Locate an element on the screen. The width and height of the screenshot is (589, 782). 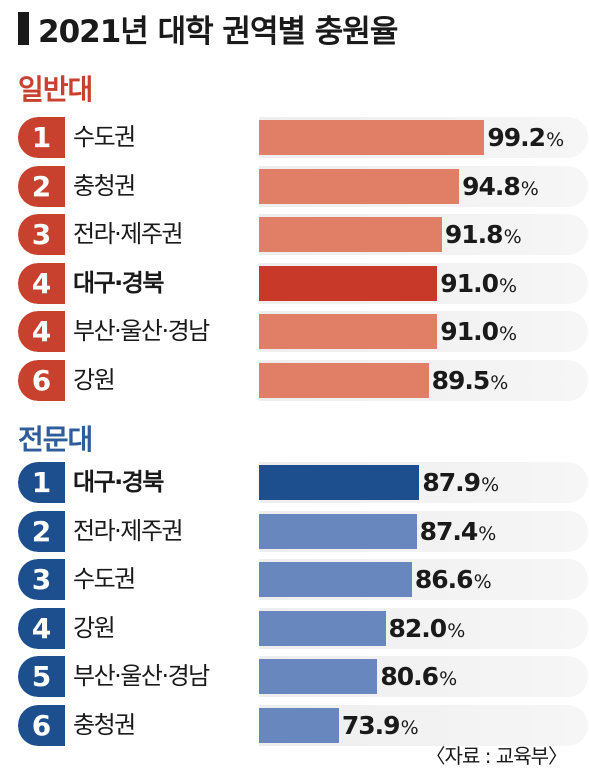
chart-title: 2021년 대학 권역별 충원율 is located at coordinates (208, 29).